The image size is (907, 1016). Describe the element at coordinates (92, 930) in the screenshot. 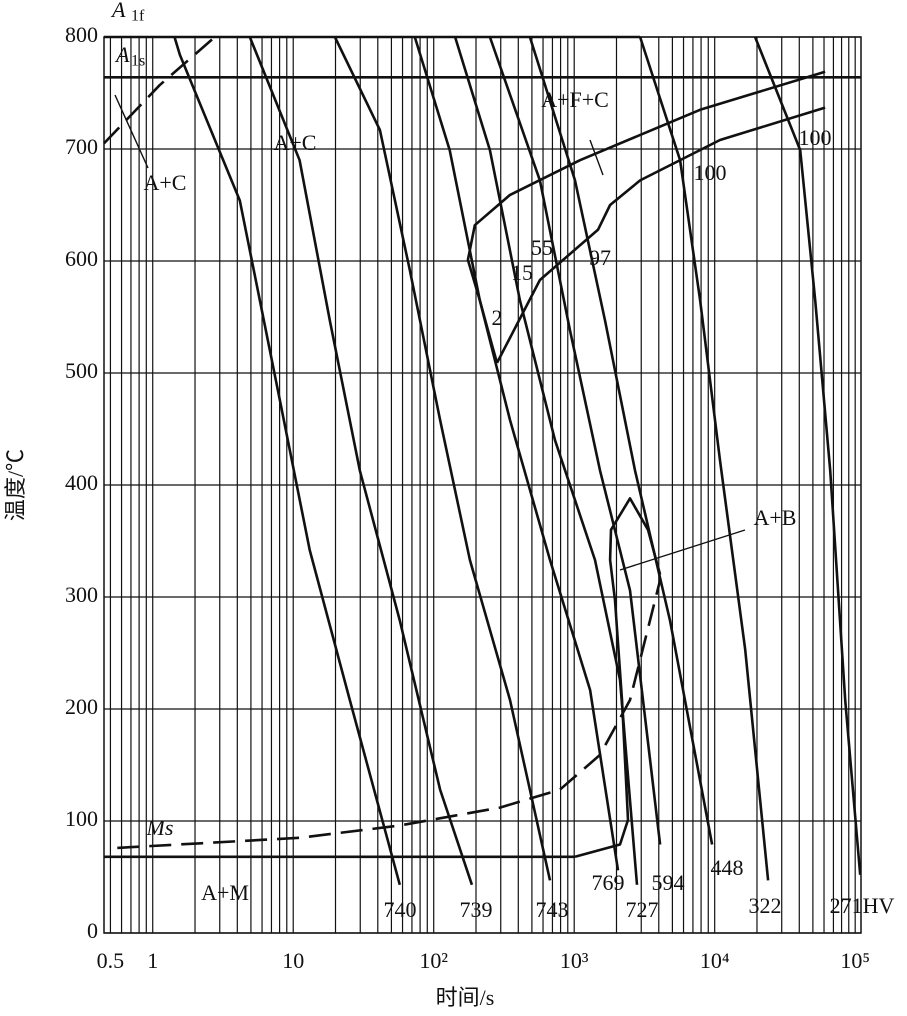

I see `y-tick-label: 0` at that location.